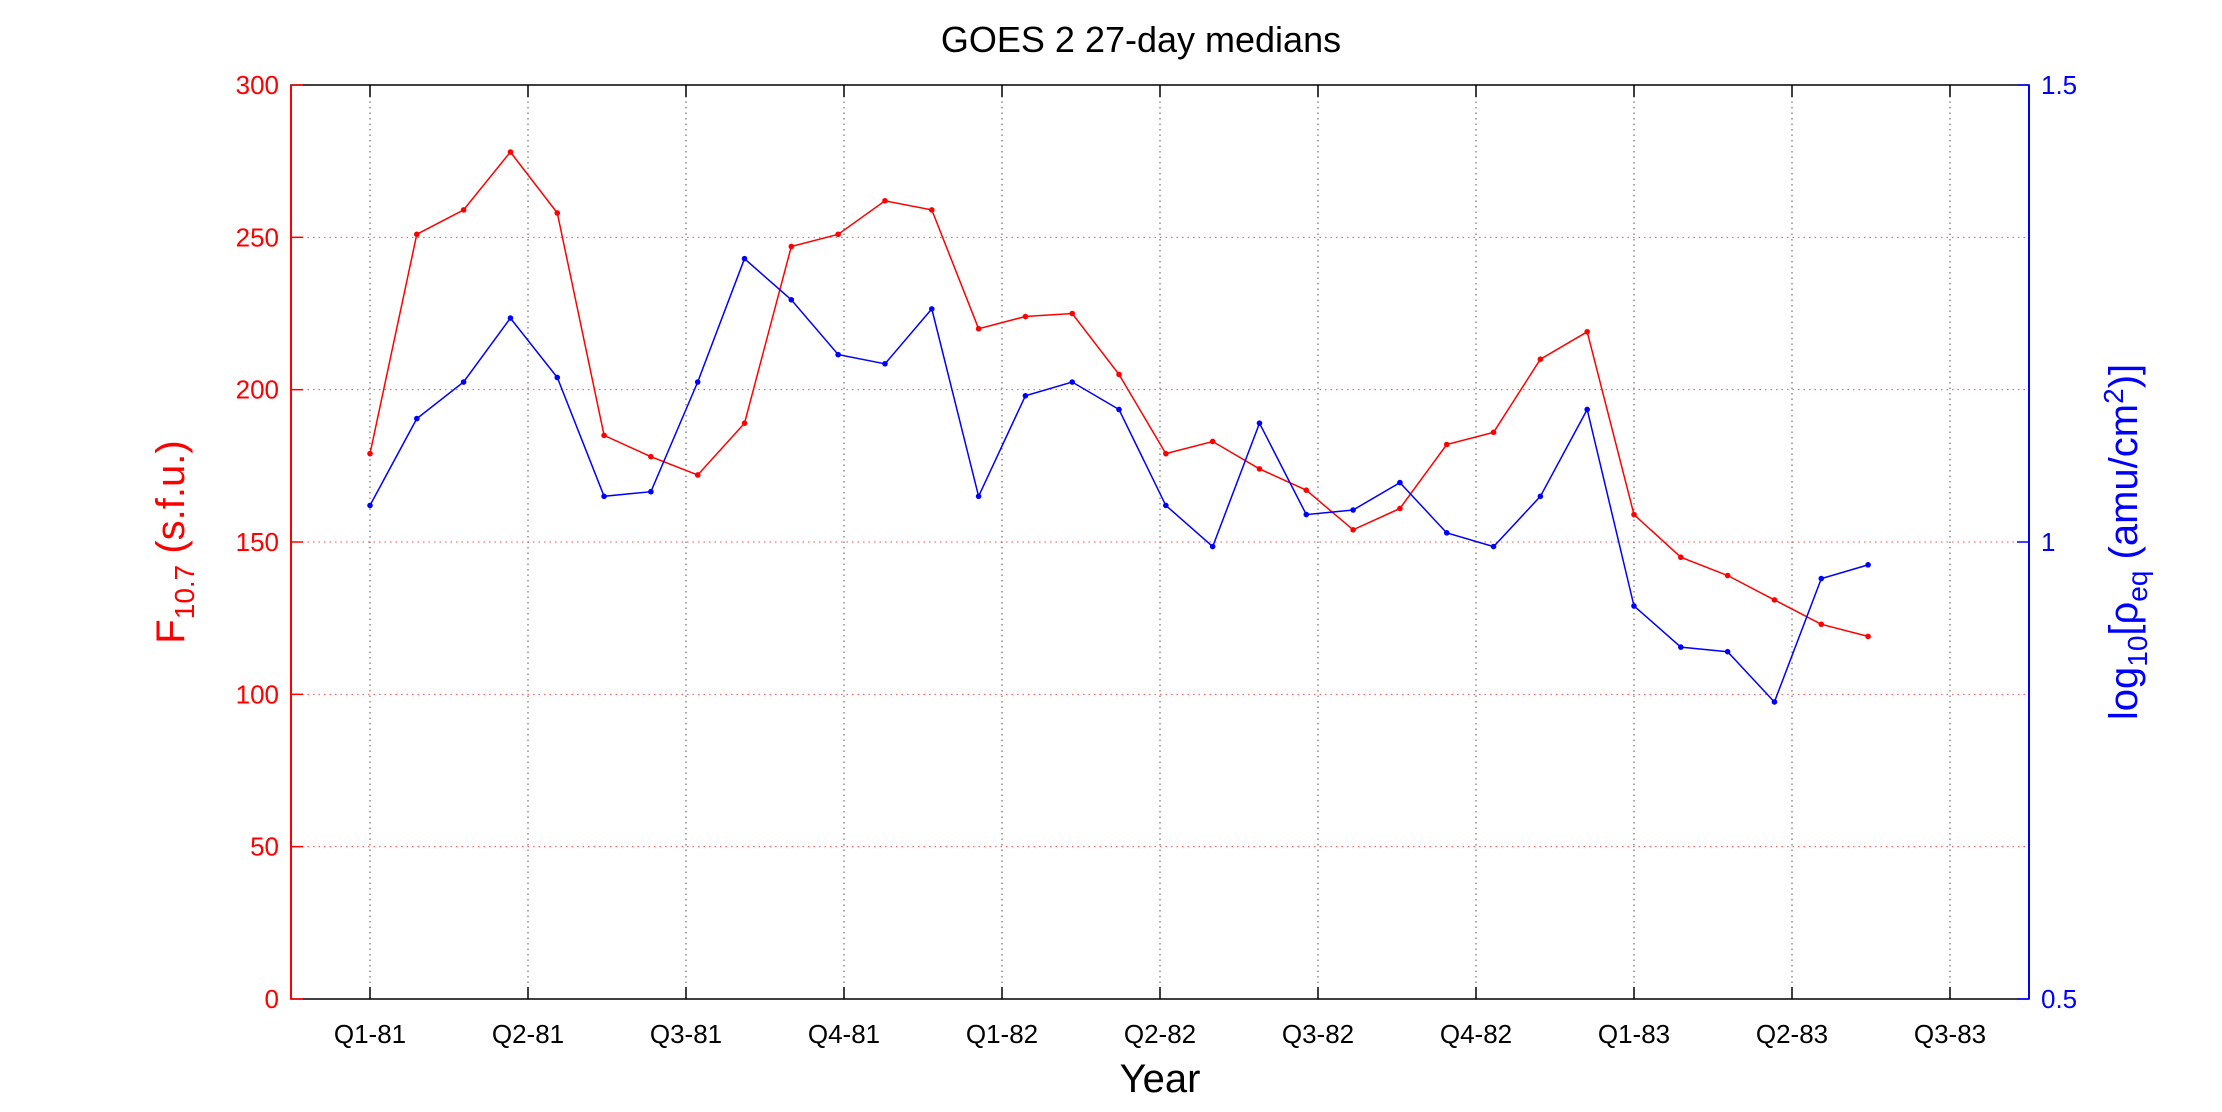  I want to click on x-tick-label: Q1-81, so click(370, 1034).